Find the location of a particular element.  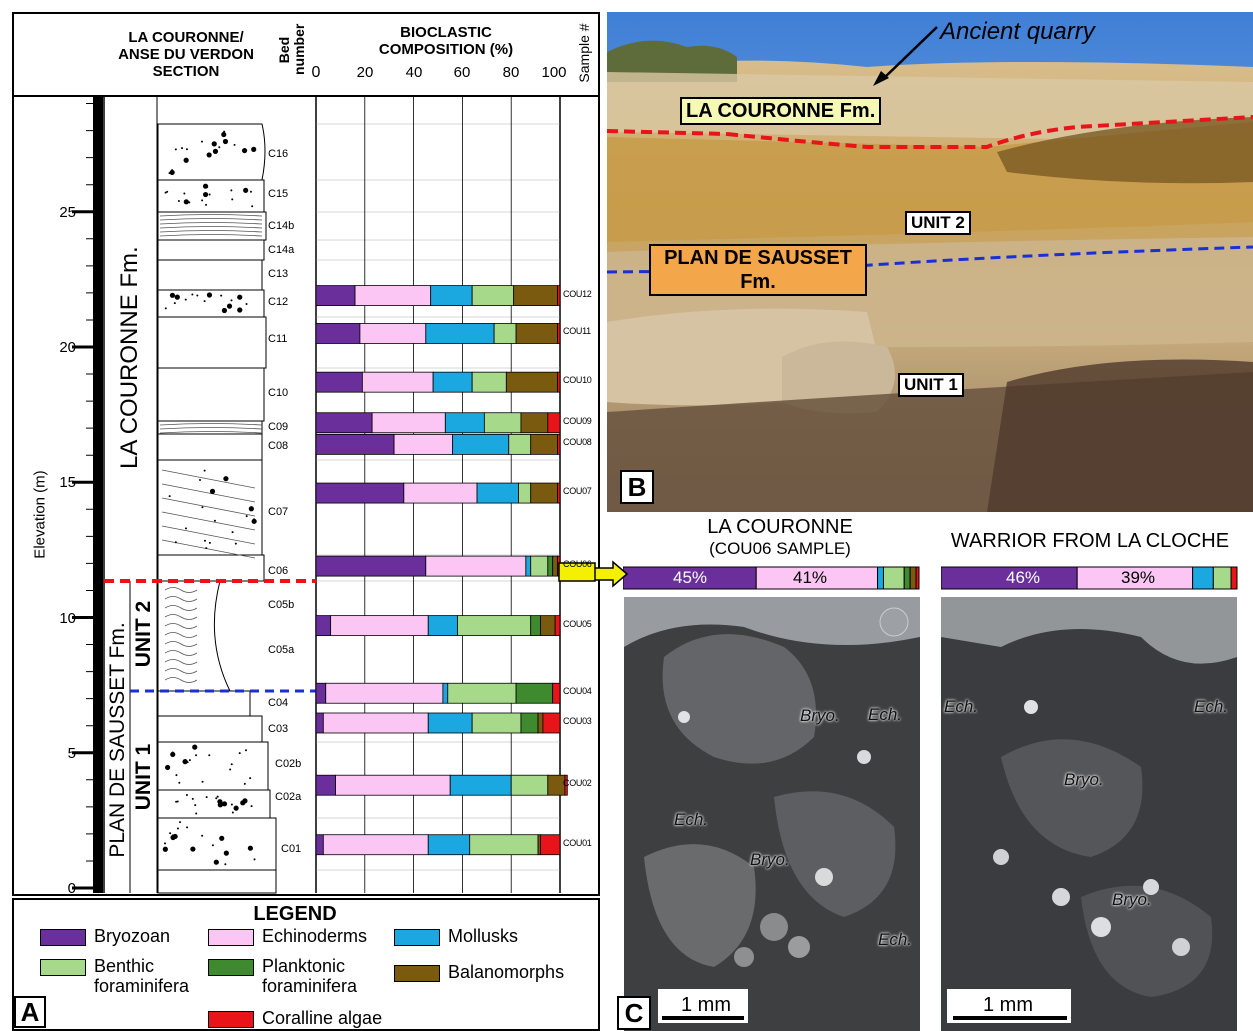

annotation-ech: Ech. is located at coordinates (885, 714).